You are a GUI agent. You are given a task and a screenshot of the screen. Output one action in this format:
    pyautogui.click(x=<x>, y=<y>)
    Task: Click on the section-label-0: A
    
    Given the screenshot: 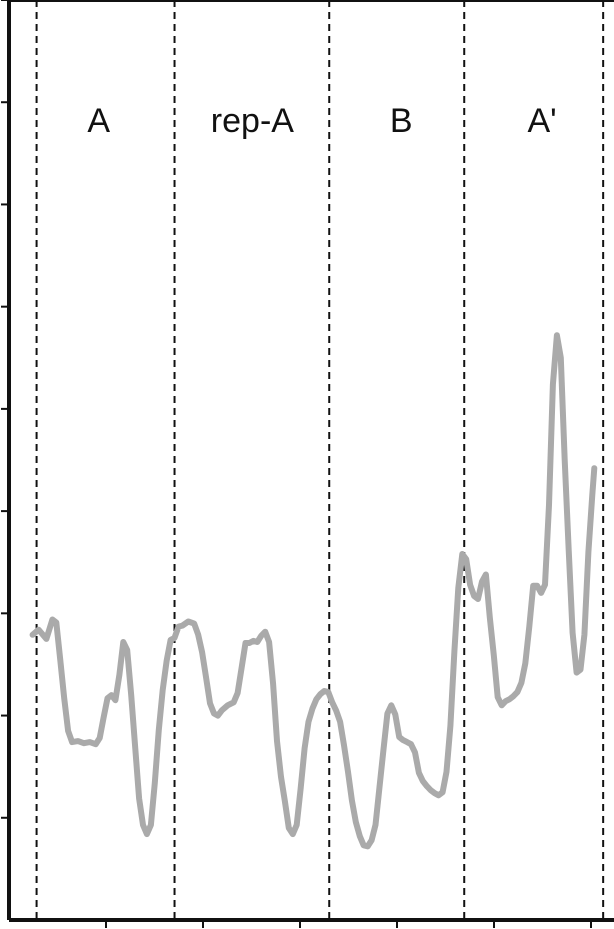 What is the action you would take?
    pyautogui.click(x=98, y=121)
    